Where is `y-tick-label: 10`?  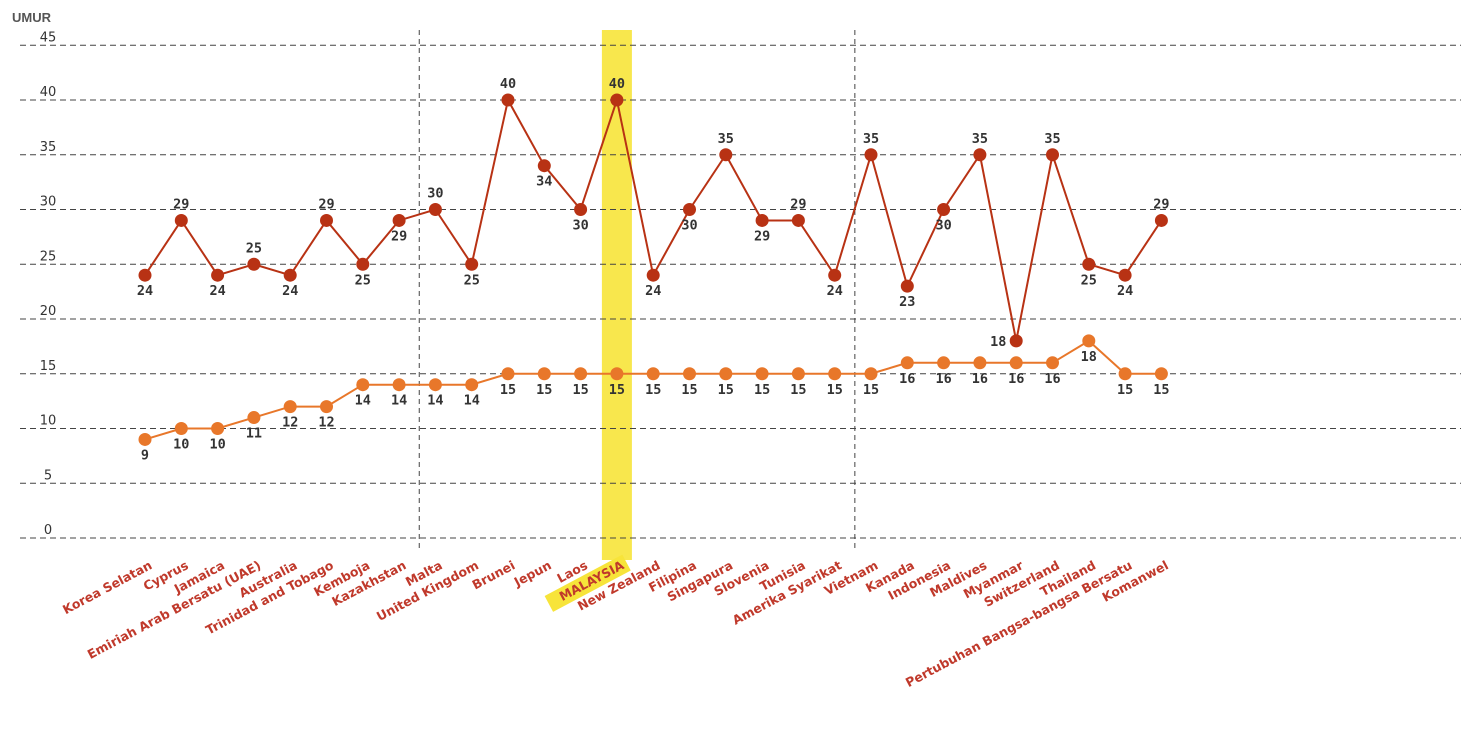 y-tick-label: 10 is located at coordinates (48, 421).